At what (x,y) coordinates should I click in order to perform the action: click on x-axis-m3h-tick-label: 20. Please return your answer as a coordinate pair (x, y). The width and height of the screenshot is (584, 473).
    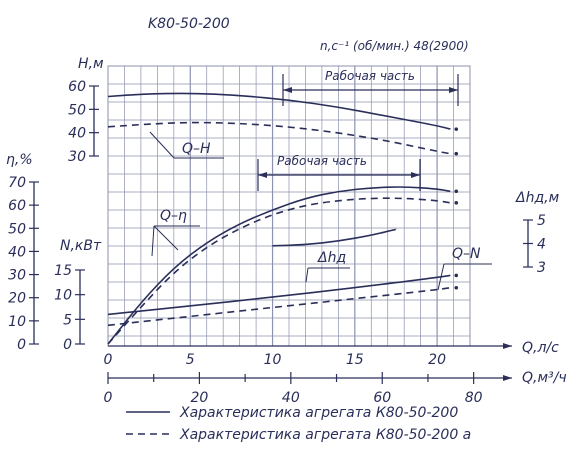
    Looking at the image, I should click on (200, 398).